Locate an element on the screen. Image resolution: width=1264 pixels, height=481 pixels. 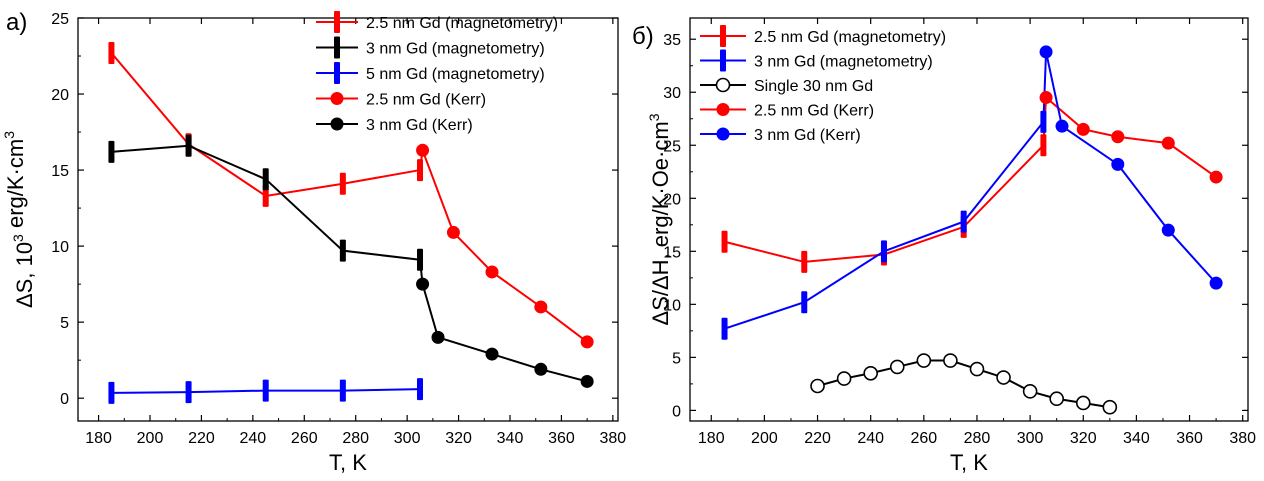
x-tick-label: 260 is located at coordinates (304, 438).